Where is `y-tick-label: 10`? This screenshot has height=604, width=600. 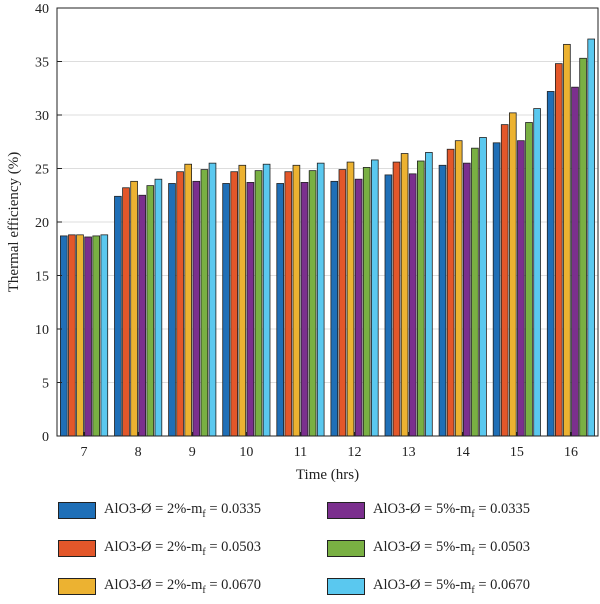
y-tick-label: 10 is located at coordinates (42, 330).